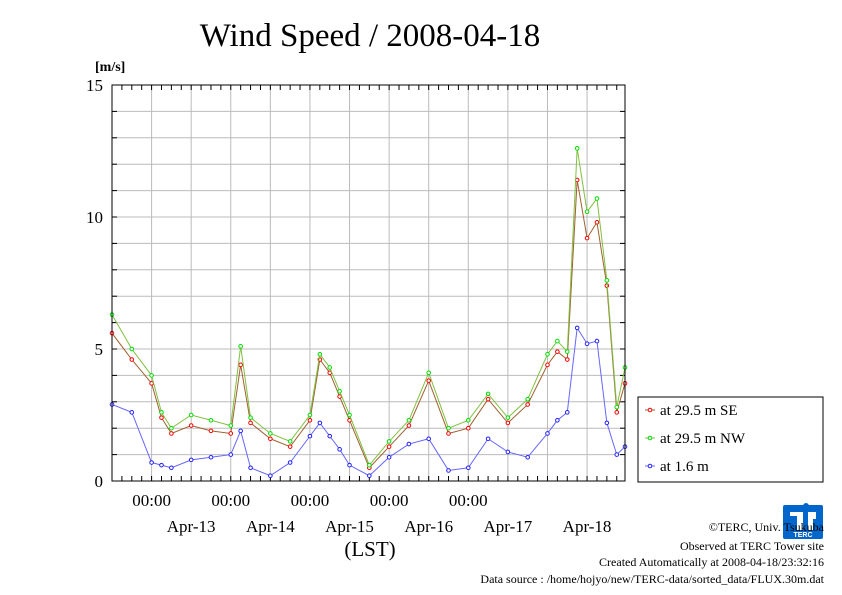  I want to click on logo-mark-left, so click(796, 521).